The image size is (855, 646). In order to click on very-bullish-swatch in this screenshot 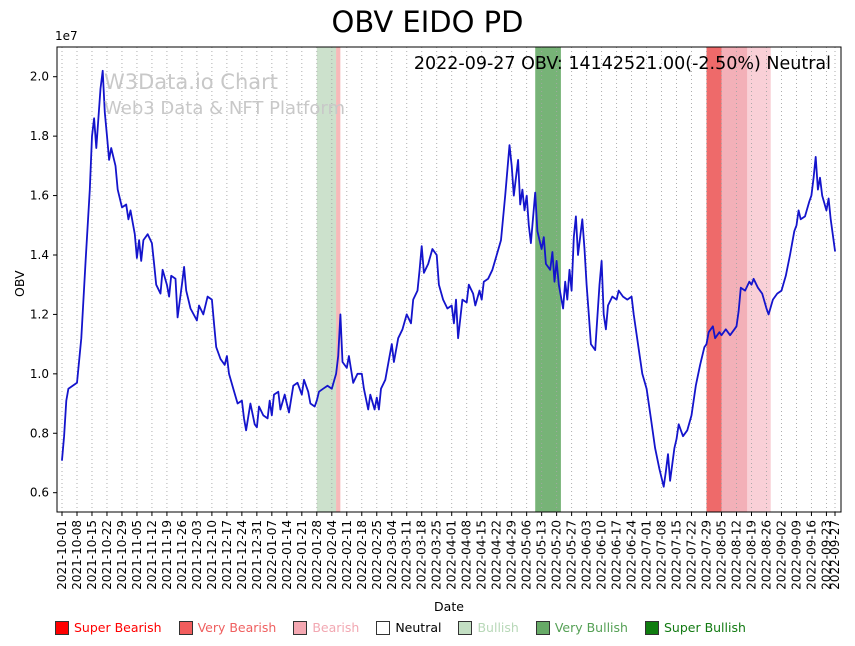, I will do `click(542, 627)`.